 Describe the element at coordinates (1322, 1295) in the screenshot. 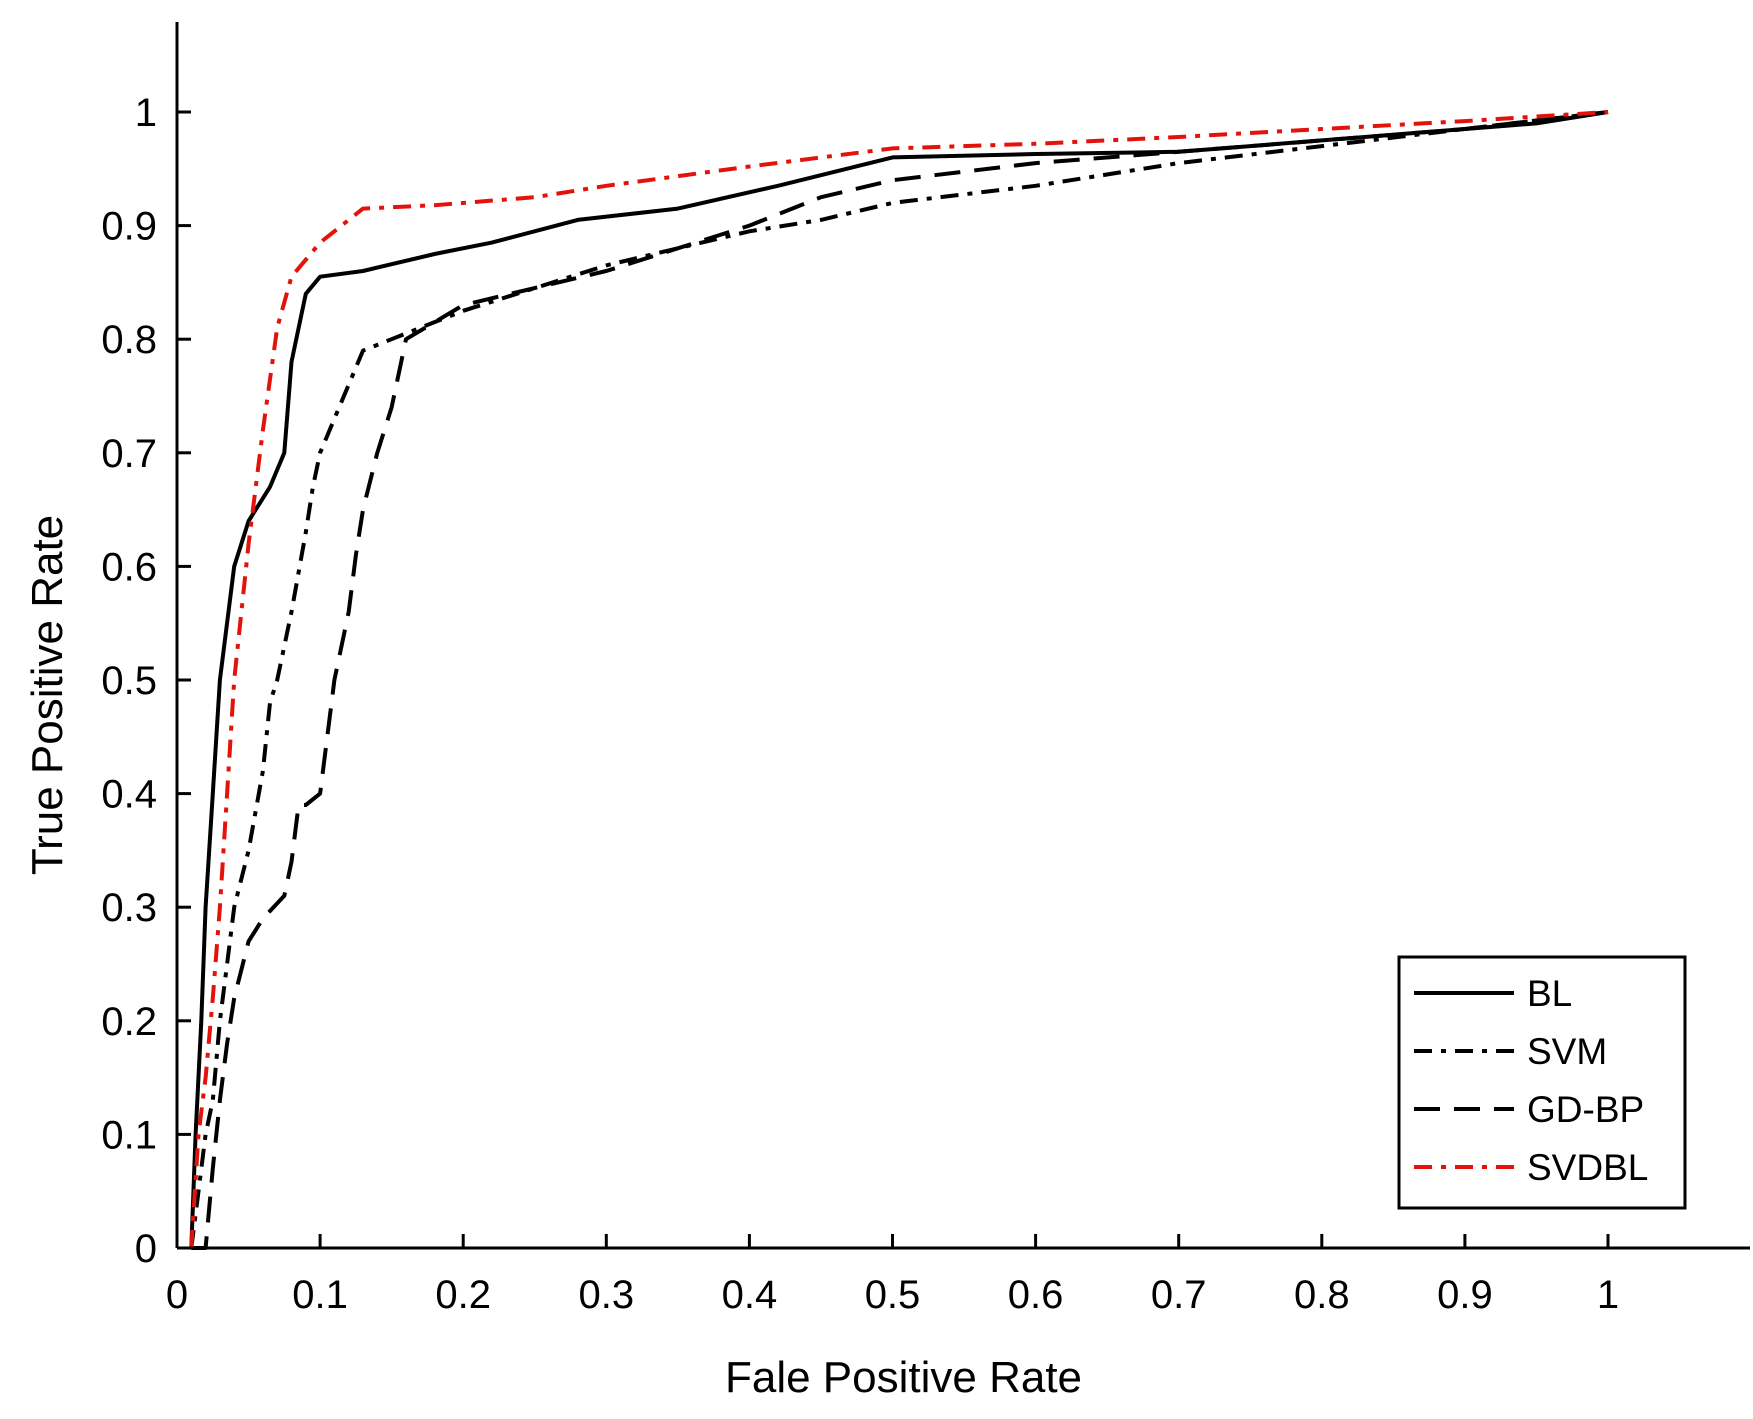

I see `x-tick-label: 0.8` at that location.